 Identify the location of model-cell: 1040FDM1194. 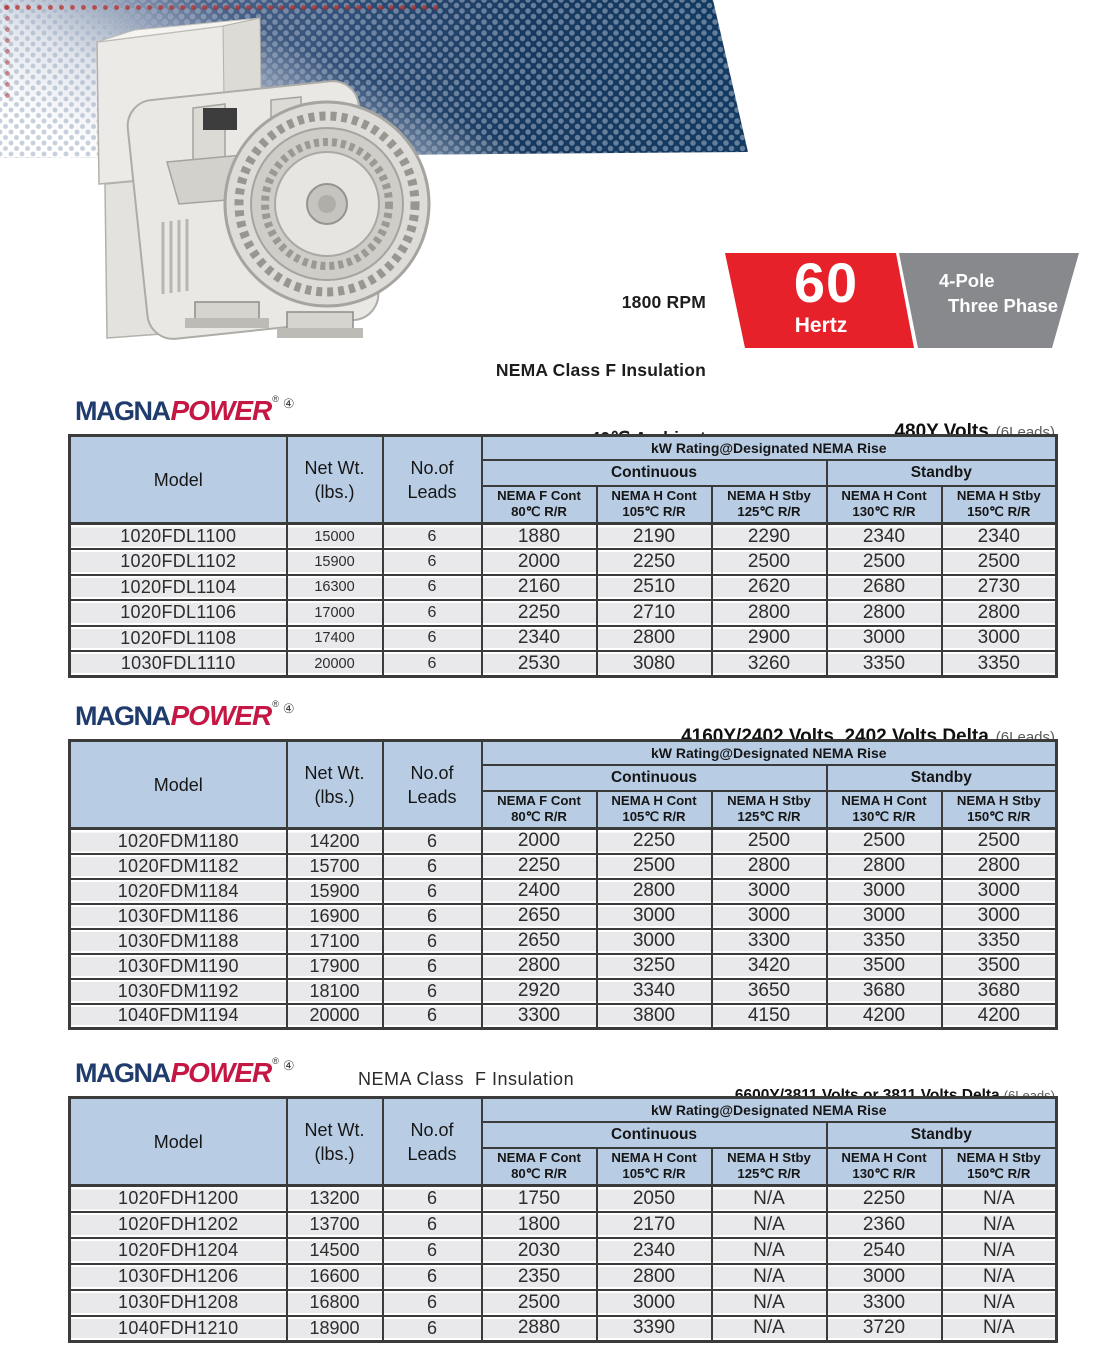
(178, 1016).